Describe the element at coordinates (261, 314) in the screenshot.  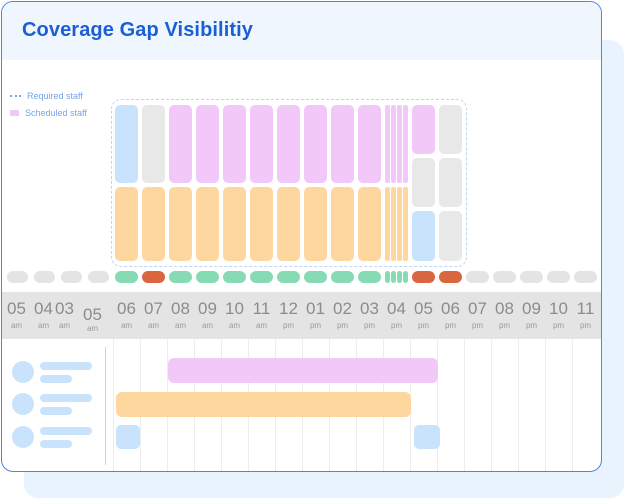
I see `time-slot: 11 am` at that location.